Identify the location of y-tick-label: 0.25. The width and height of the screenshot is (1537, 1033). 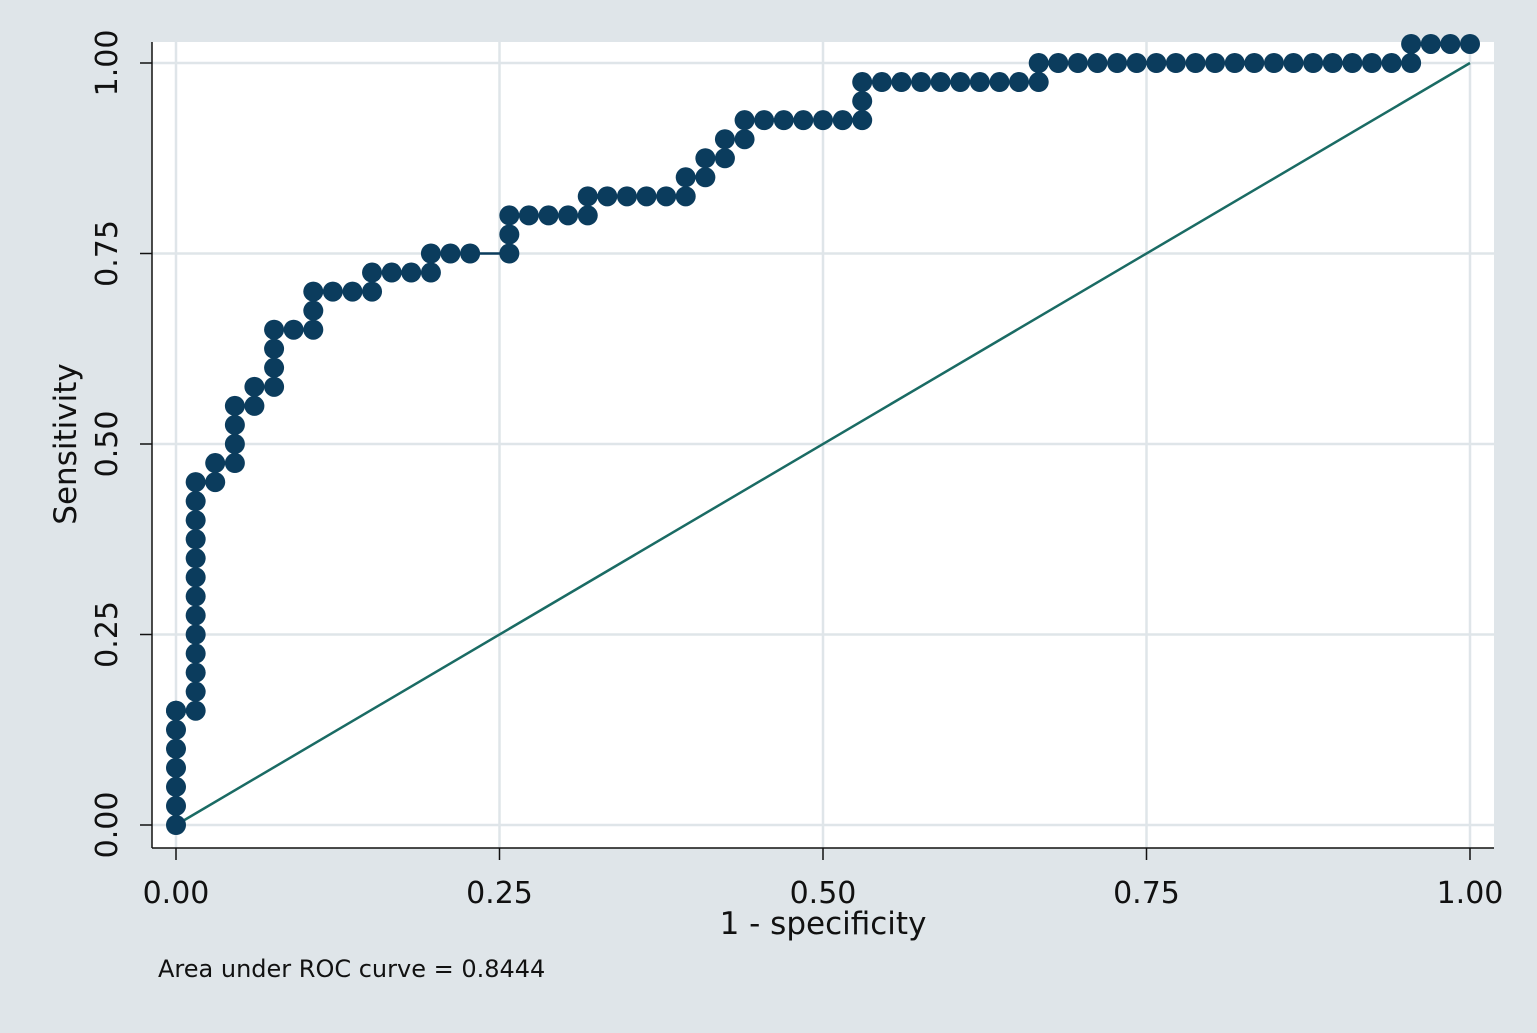
(107, 634).